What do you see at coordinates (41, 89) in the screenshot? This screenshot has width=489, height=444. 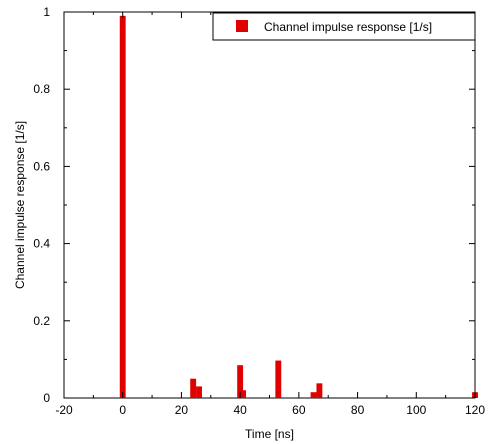 I see `y-tick-label: 0.8` at bounding box center [41, 89].